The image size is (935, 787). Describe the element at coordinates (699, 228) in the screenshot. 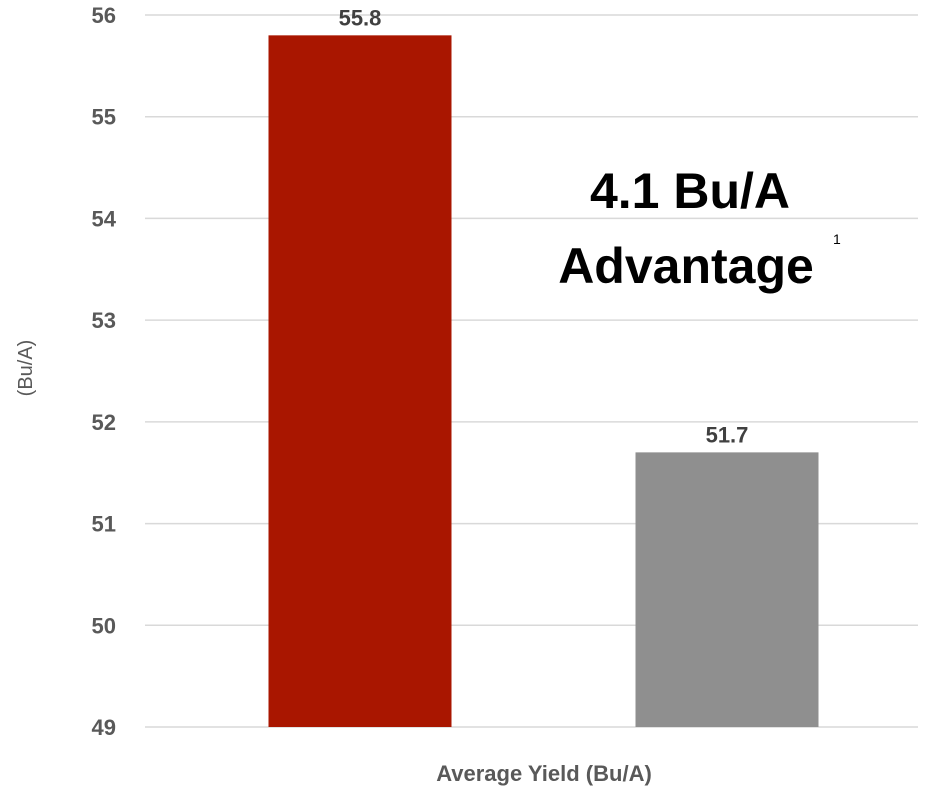

I see `advantage-annotation: 4.1 Bu/A Advantage 1` at that location.